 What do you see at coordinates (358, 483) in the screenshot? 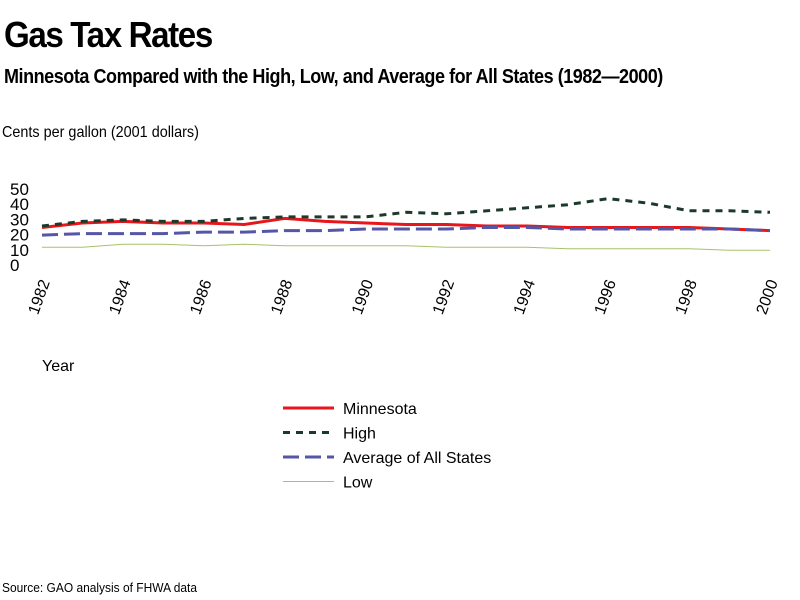
I see `legend-label: Low` at bounding box center [358, 483].